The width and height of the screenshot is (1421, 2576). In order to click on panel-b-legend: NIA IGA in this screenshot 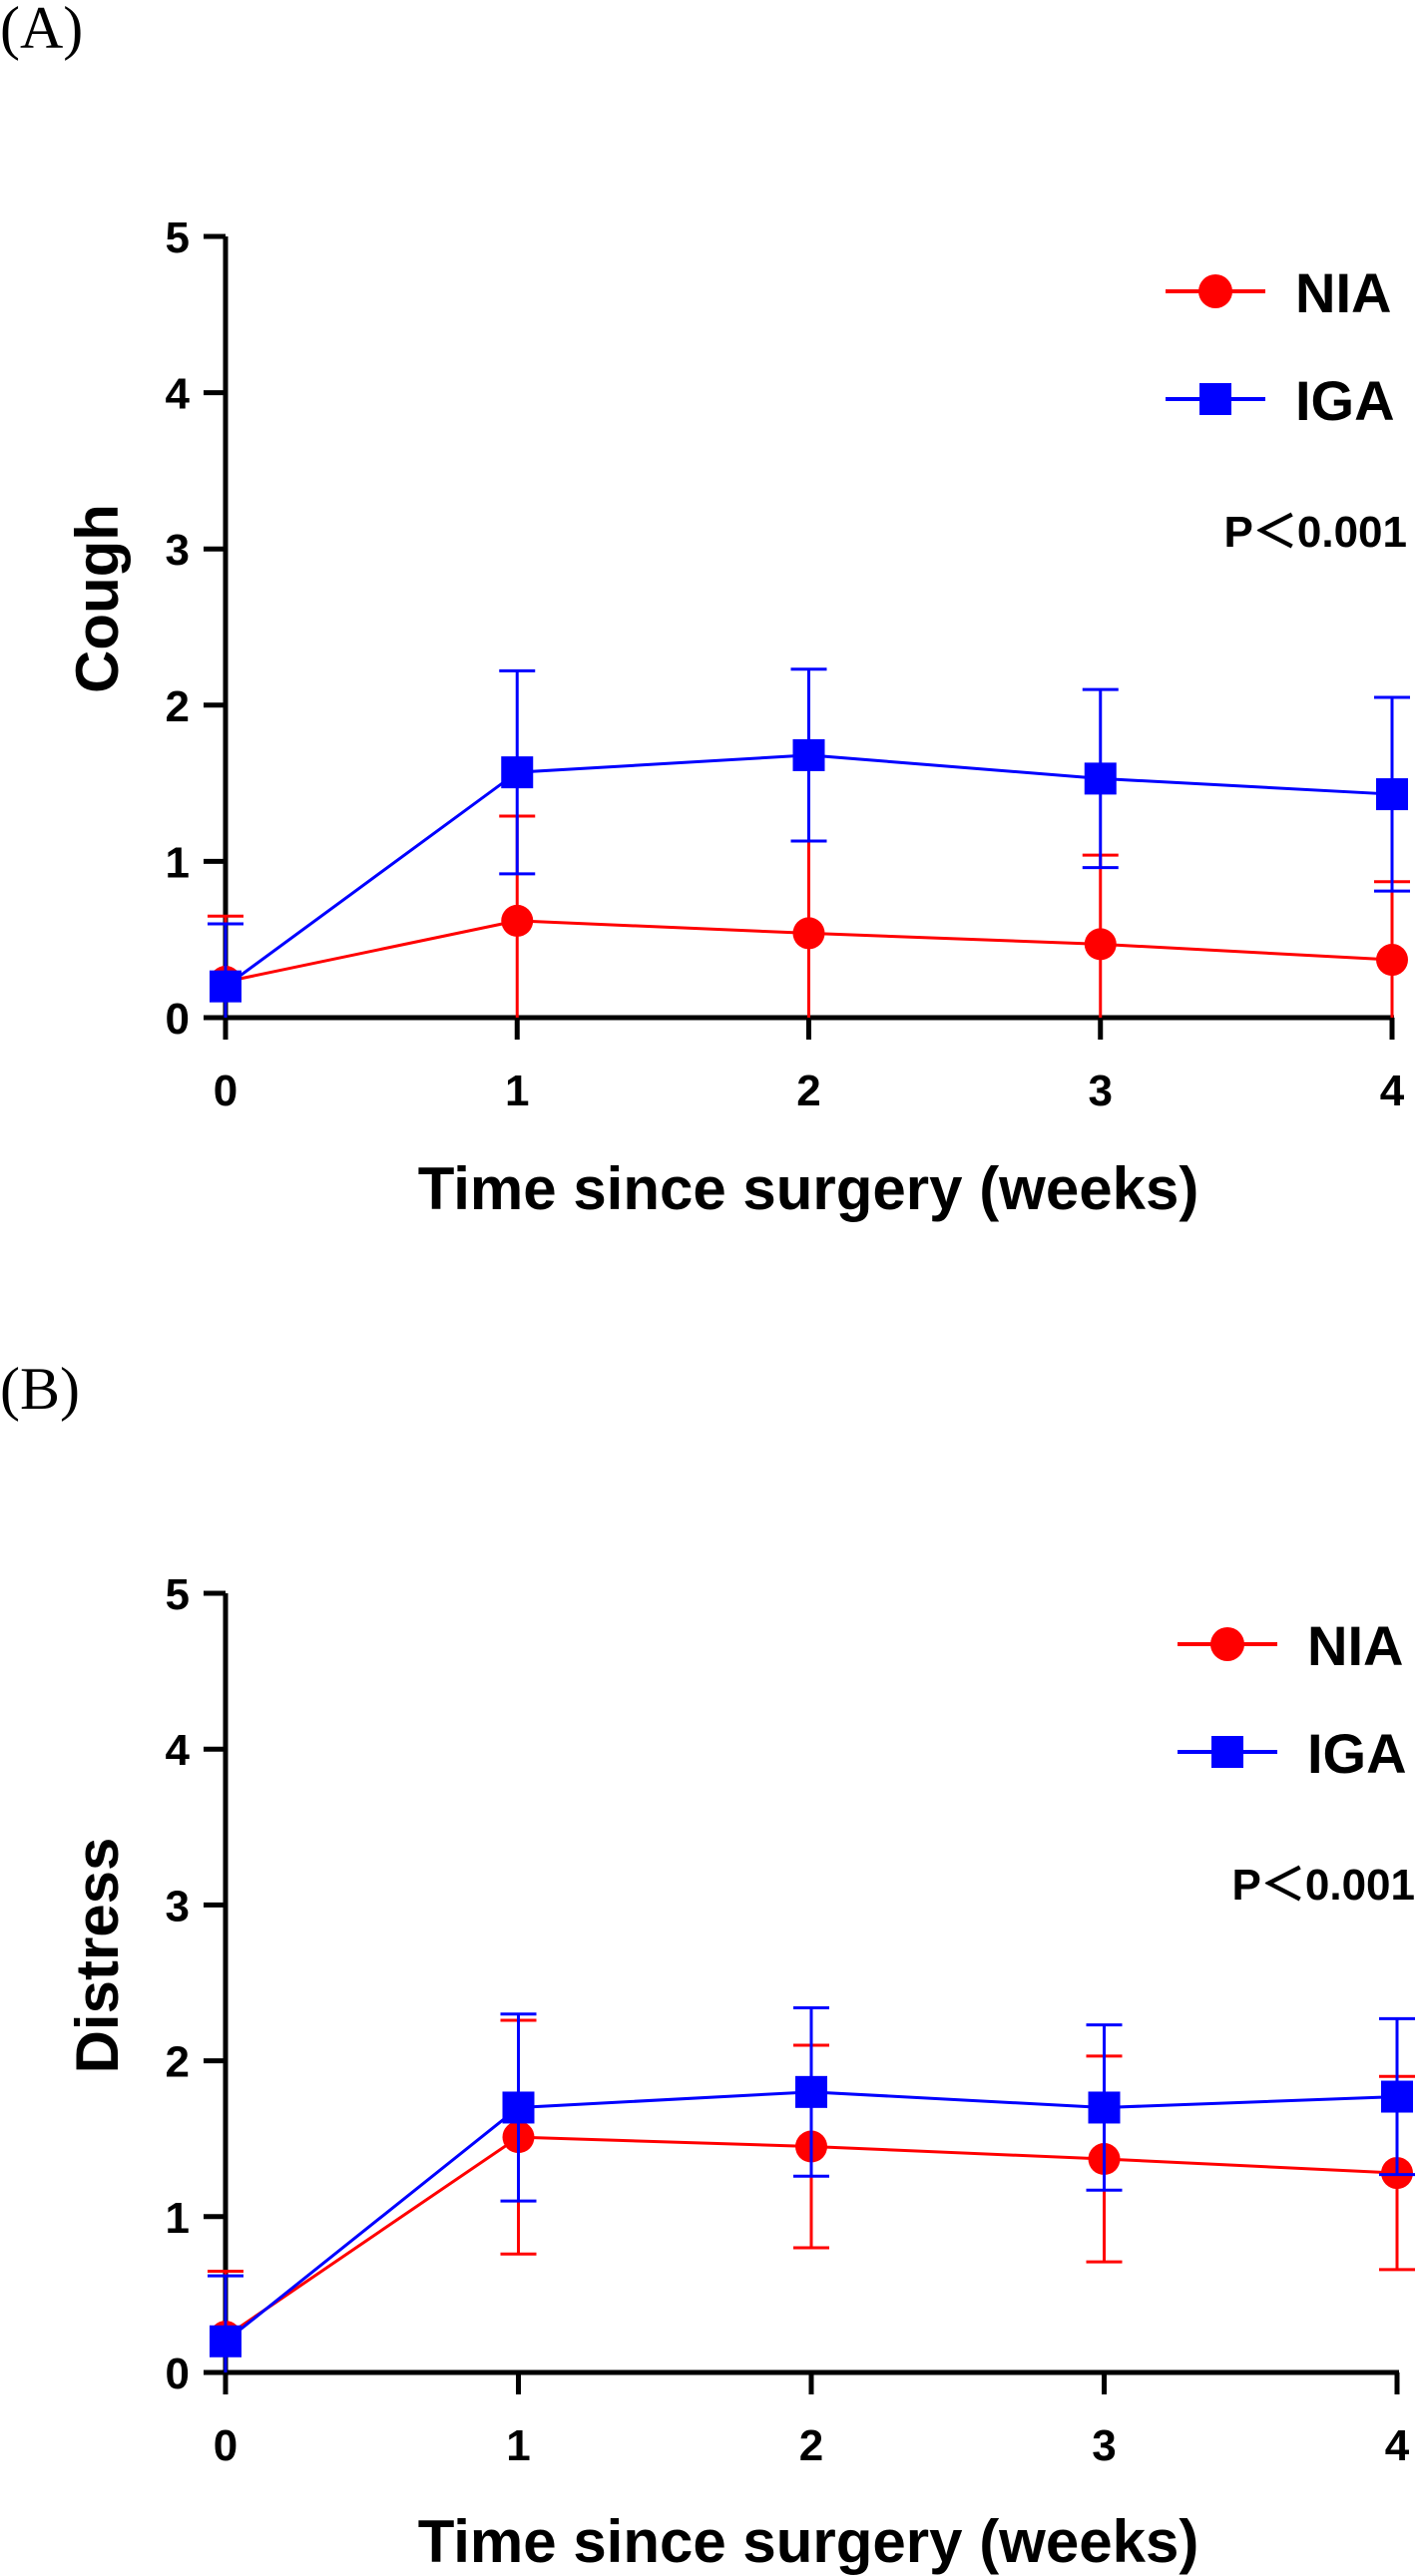, I will do `click(1292, 1699)`.